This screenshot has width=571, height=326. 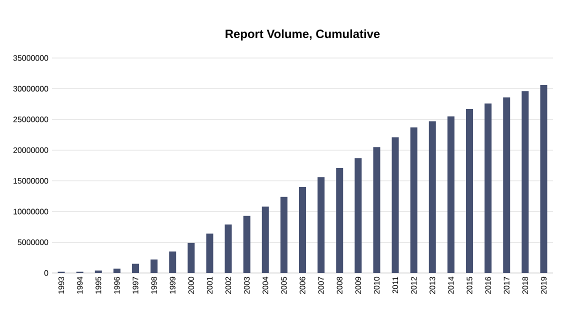 What do you see at coordinates (303, 35) in the screenshot?
I see `chart-title: Report Volume, Cumulative` at bounding box center [303, 35].